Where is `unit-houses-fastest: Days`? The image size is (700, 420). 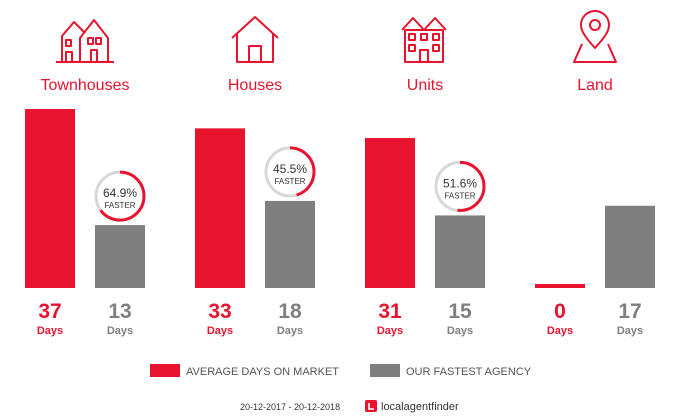
unit-houses-fastest: Days is located at coordinates (290, 331).